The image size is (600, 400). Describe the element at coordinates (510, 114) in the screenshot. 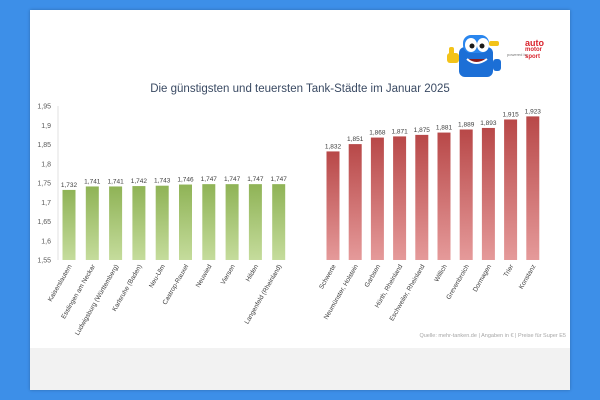

I see `bar-value-label: 1,915` at that location.